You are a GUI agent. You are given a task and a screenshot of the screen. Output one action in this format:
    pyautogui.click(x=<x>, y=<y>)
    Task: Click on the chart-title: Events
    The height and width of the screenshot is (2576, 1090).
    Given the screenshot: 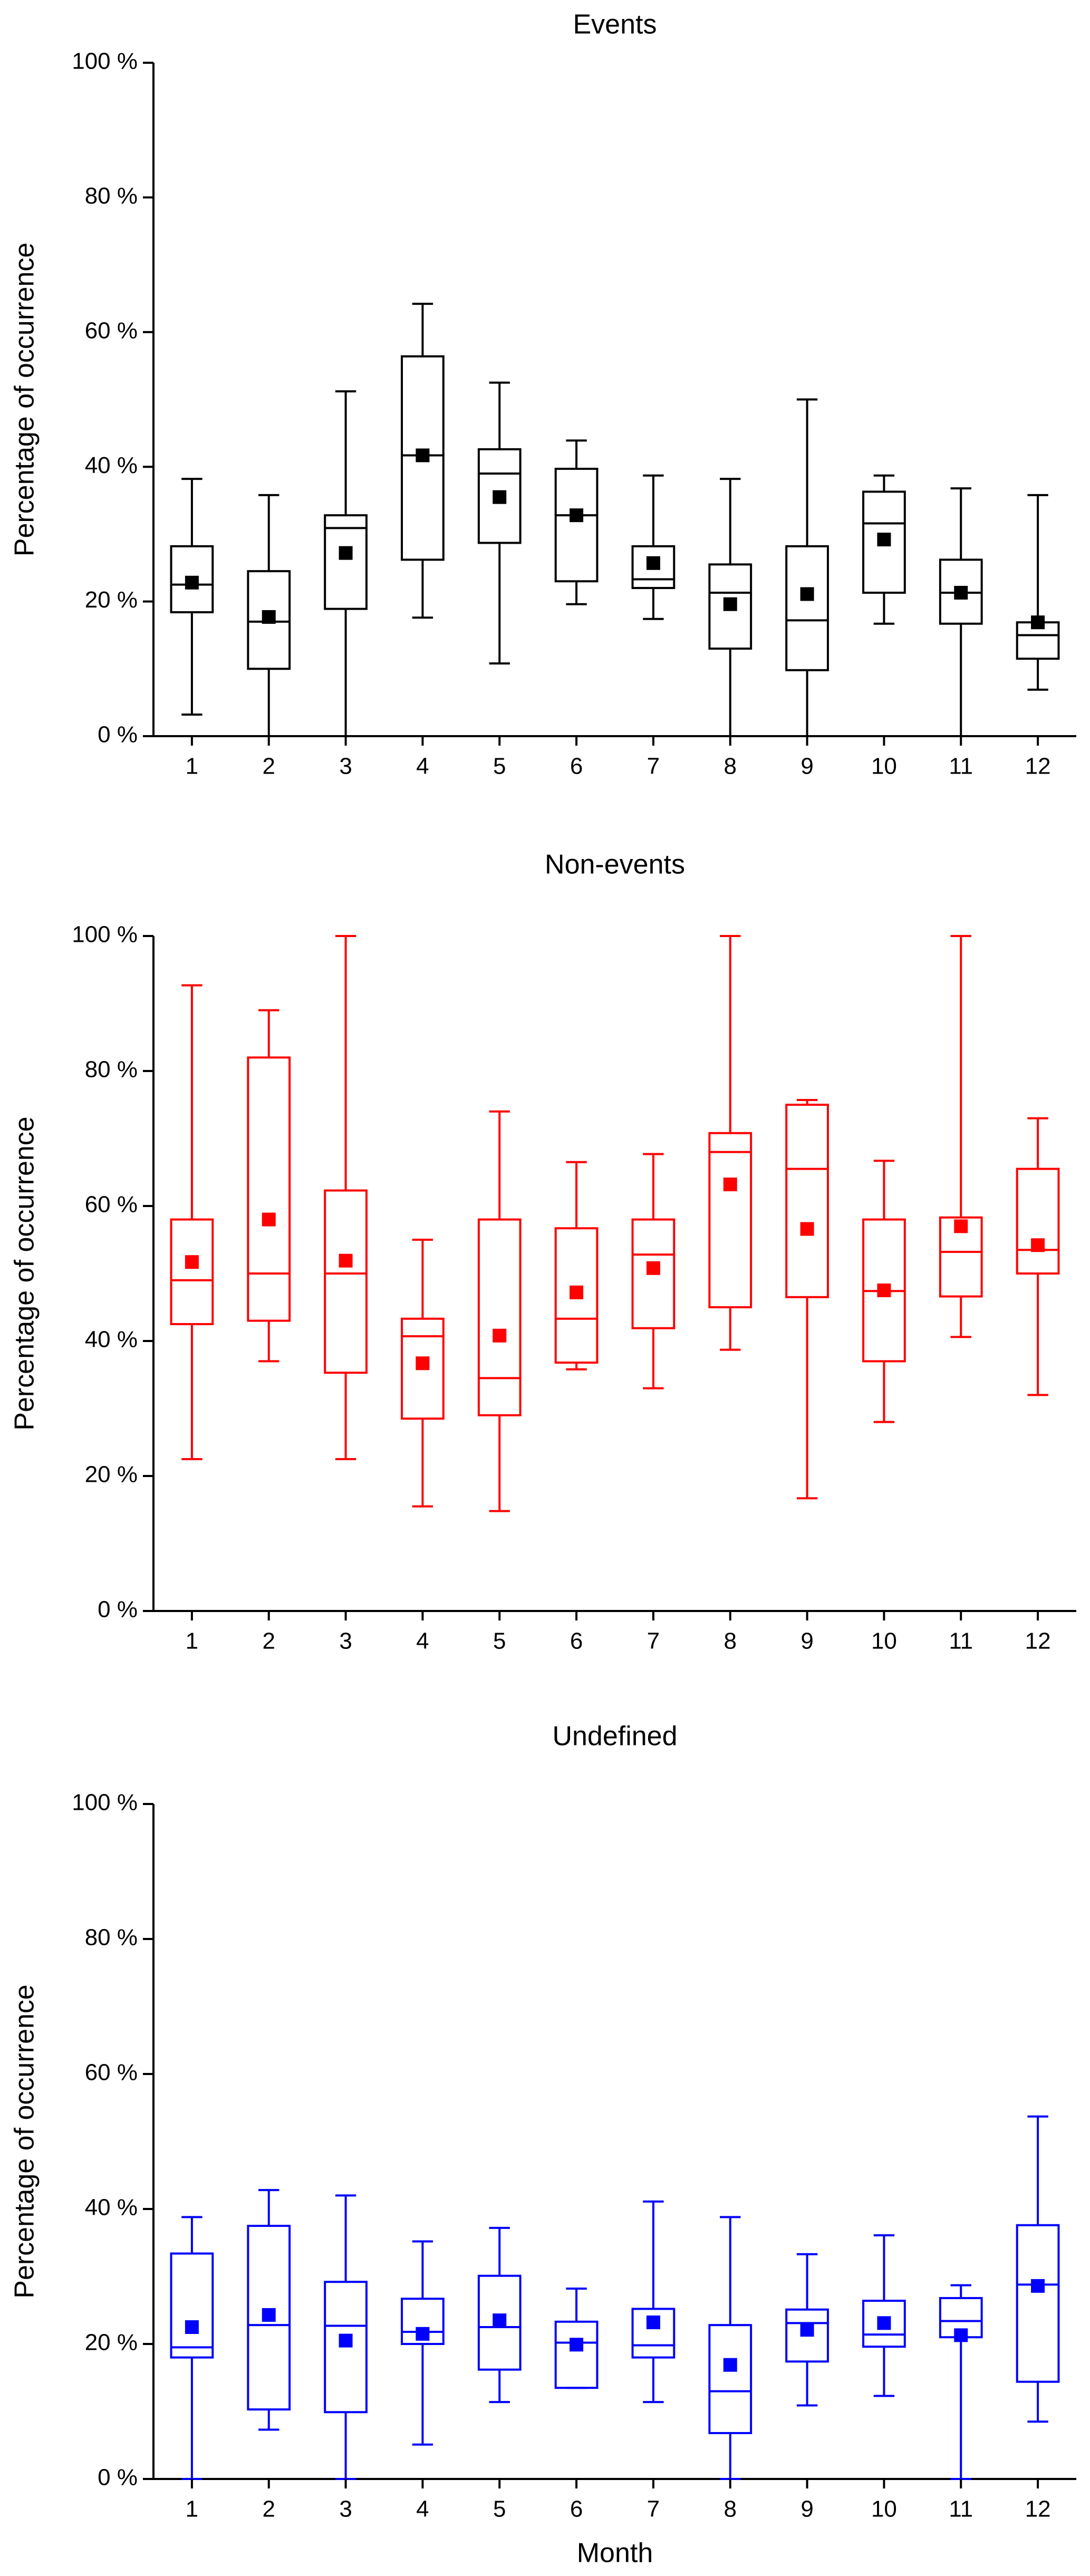 What is the action you would take?
    pyautogui.click(x=615, y=24)
    